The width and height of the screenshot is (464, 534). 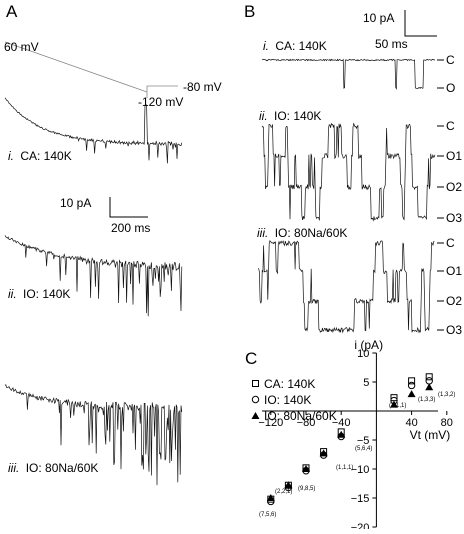 I want to click on panel-a-roman-3: iii., so click(x=13, y=468).